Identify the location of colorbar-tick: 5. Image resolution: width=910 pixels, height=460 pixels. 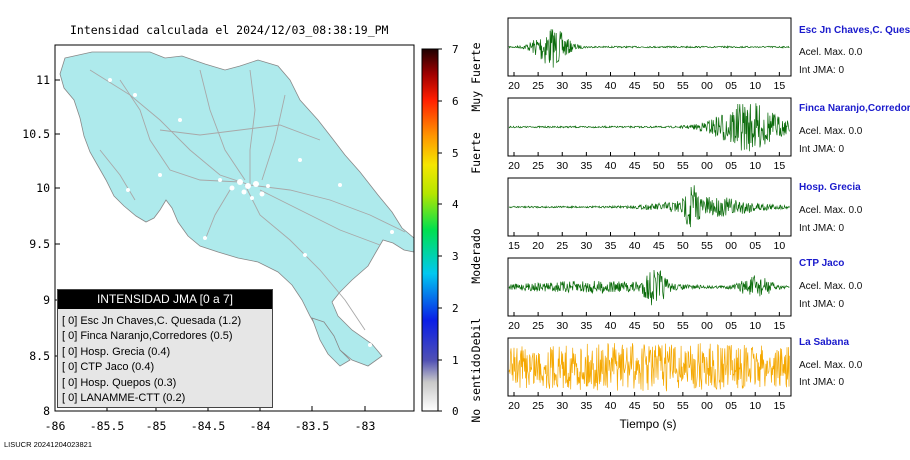
(455, 153).